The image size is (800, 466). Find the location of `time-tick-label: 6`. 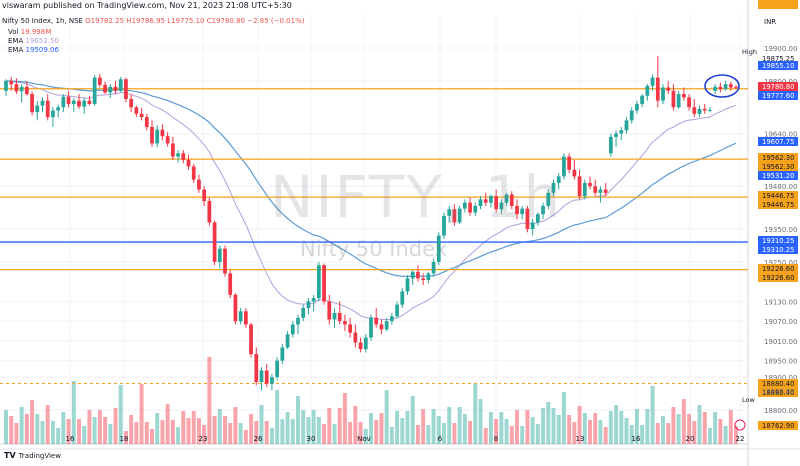

time-tick-label: 6 is located at coordinates (440, 439).